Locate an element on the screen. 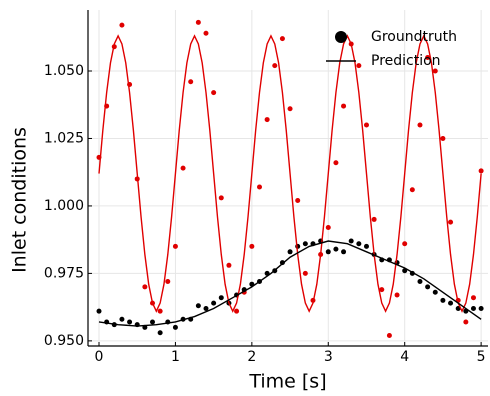  y-axis-label: Inlet conditions is located at coordinates (20, 200).